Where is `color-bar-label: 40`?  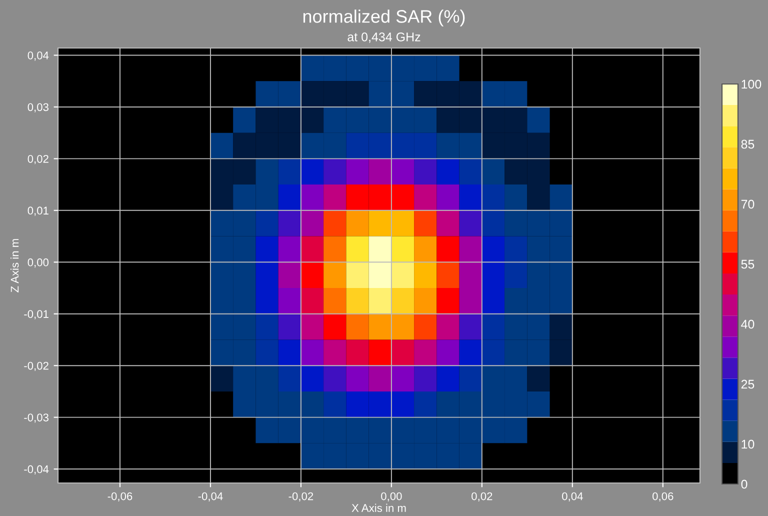
color-bar-label: 40 is located at coordinates (747, 324).